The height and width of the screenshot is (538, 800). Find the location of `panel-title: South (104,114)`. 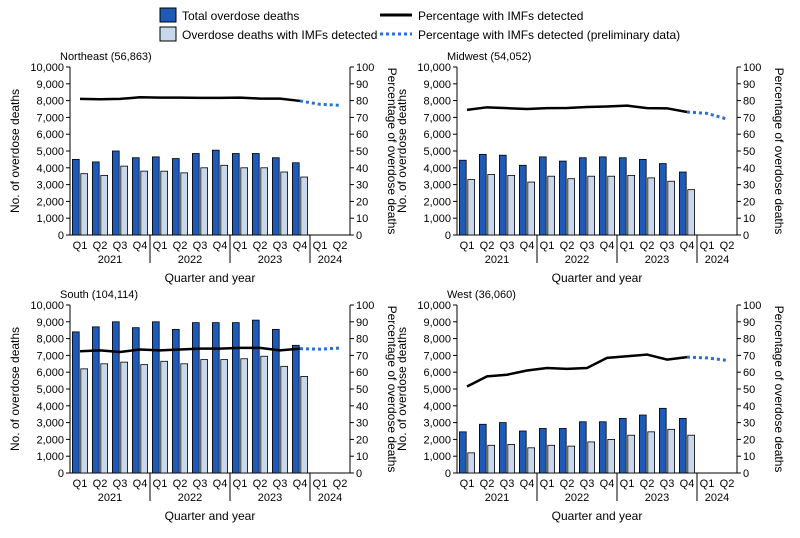

panel-title: South (104,114) is located at coordinates (99, 295).